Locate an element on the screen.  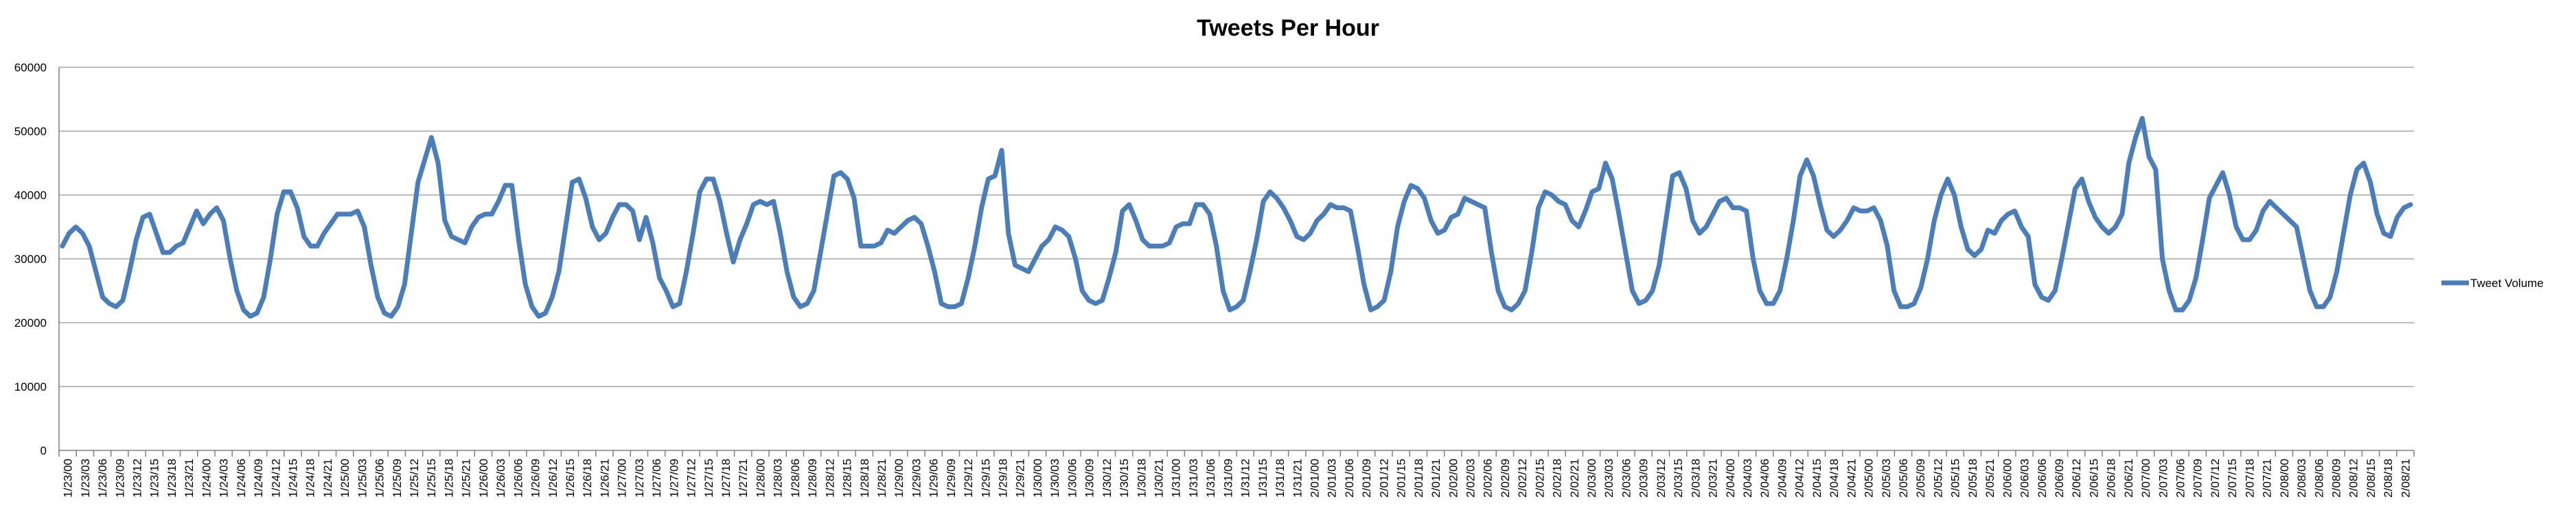
x-tick-label: 1/24/21 is located at coordinates (327, 478).